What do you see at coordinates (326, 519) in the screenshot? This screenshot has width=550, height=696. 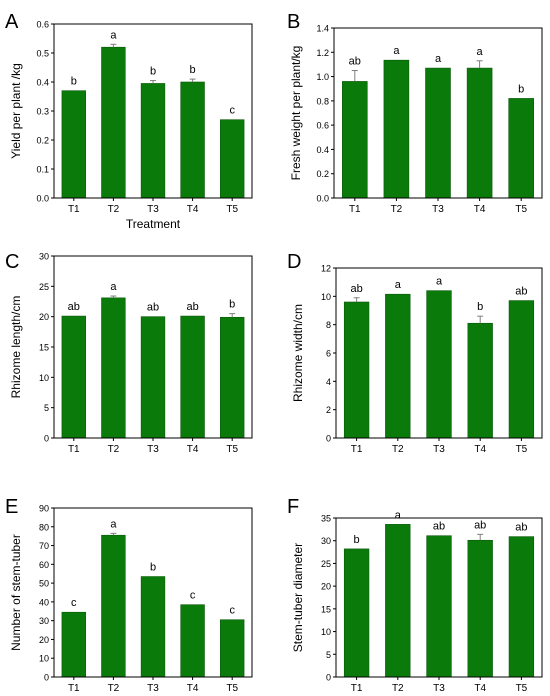 I see `y-tick-label: 35` at bounding box center [326, 519].